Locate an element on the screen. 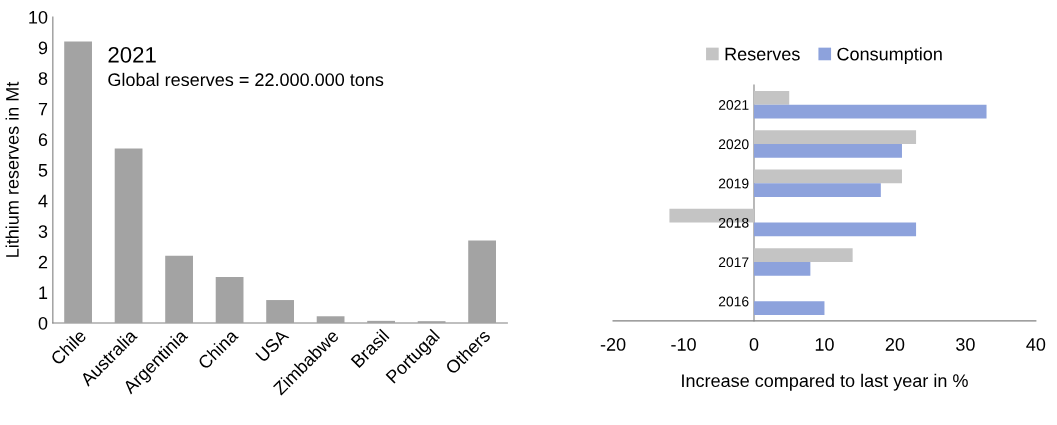 This screenshot has width=1057, height=425. y-tick-label: 6 is located at coordinates (43, 140).